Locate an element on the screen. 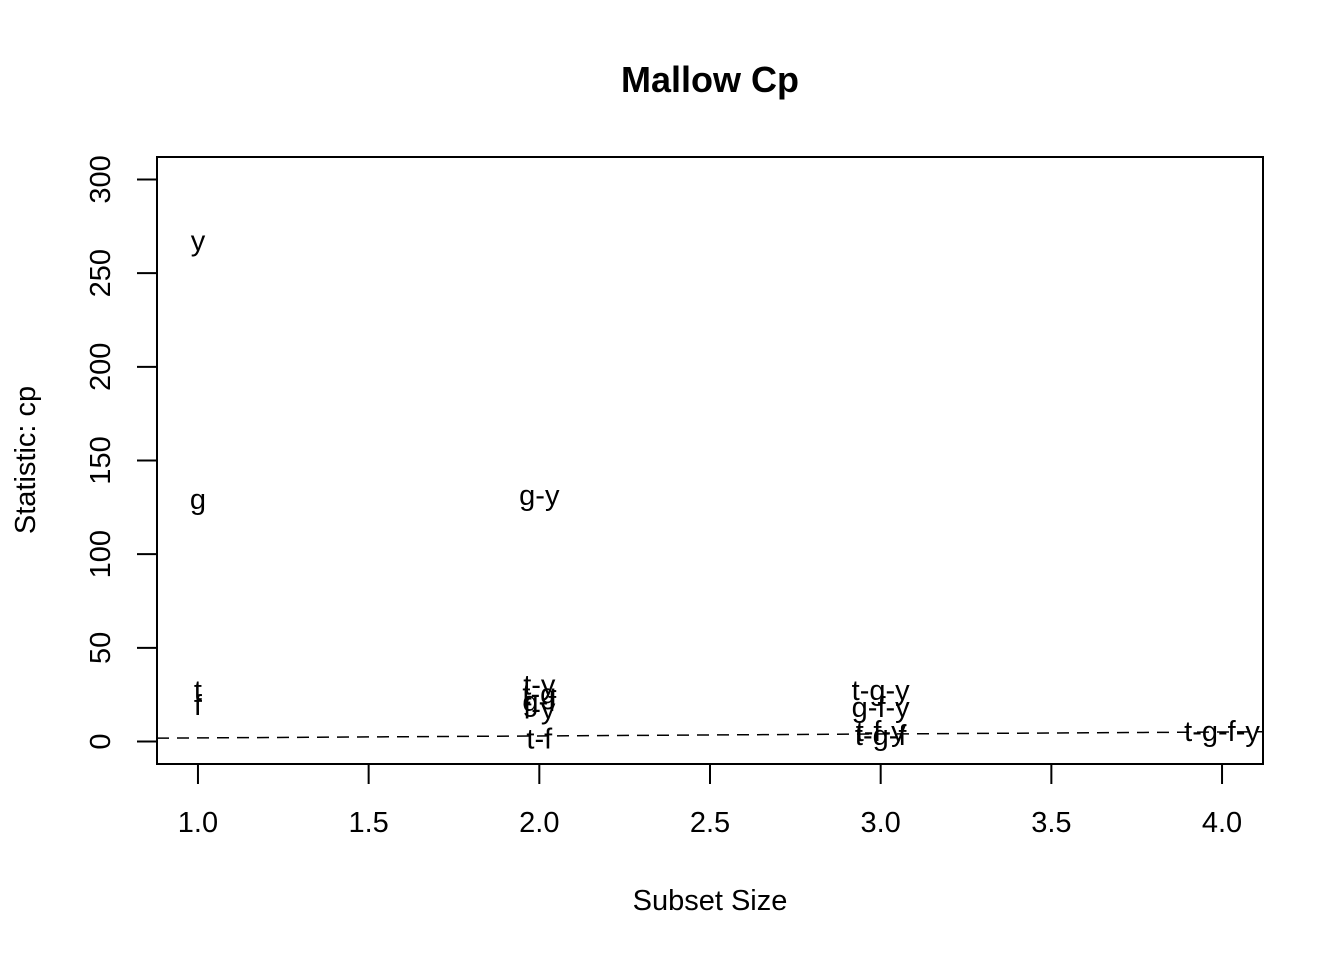  x-tick-label: 3.5 is located at coordinates (1051, 823).